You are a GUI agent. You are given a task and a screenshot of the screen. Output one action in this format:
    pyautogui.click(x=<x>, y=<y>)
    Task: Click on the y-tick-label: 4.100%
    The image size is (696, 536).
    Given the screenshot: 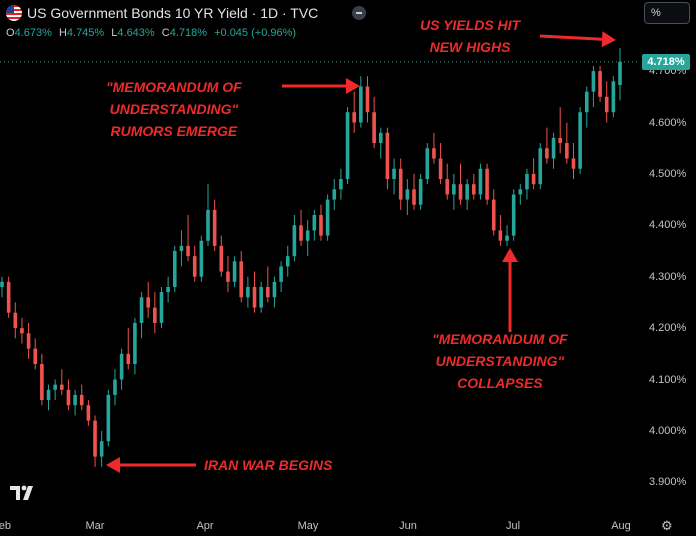 What is the action you would take?
    pyautogui.click(x=668, y=379)
    